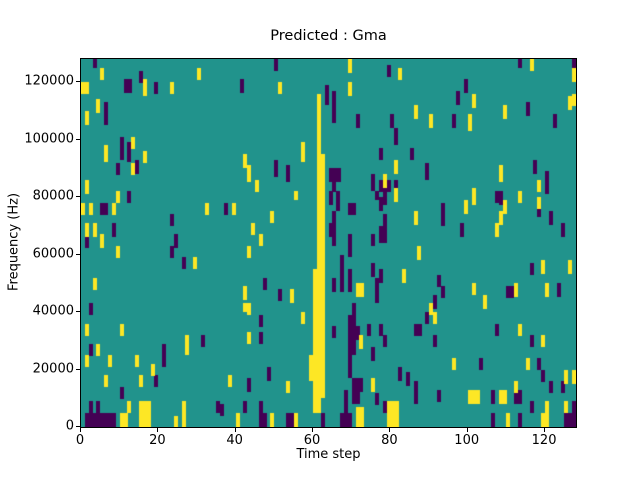 Image resolution: width=640 pixels, height=480 pixels. Describe the element at coordinates (49, 138) in the screenshot. I see `y-tick-label: 100000` at that location.